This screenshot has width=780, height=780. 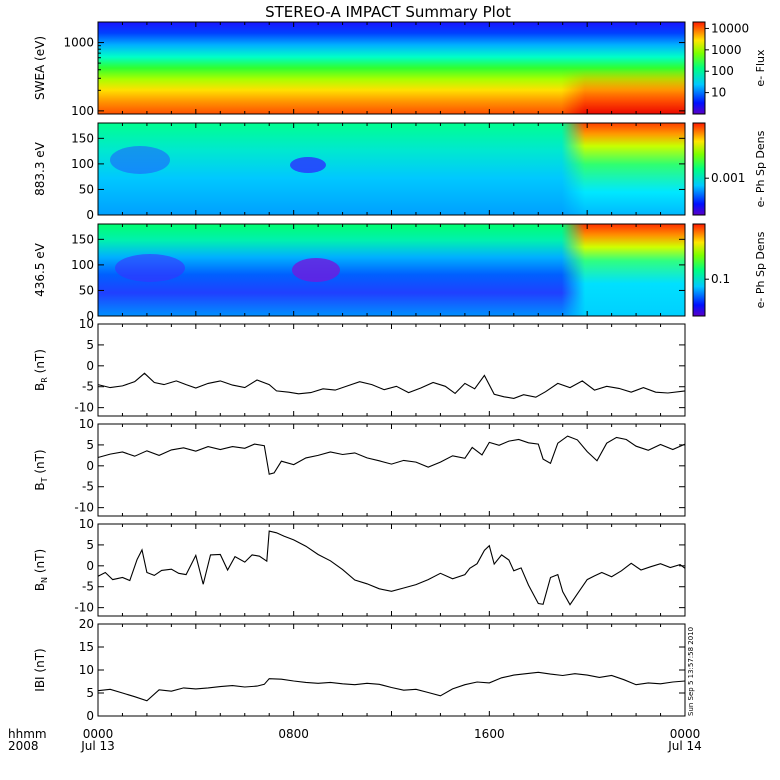 I want to click on y-tick-label: 1000, so click(x=78, y=43).